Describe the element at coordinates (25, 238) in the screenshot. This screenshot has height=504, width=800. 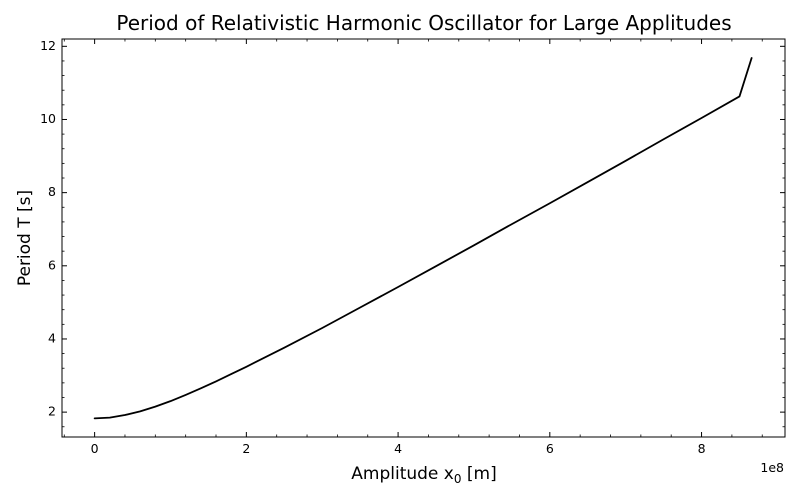
I see `y-axis-label: Period T [s]` at that location.